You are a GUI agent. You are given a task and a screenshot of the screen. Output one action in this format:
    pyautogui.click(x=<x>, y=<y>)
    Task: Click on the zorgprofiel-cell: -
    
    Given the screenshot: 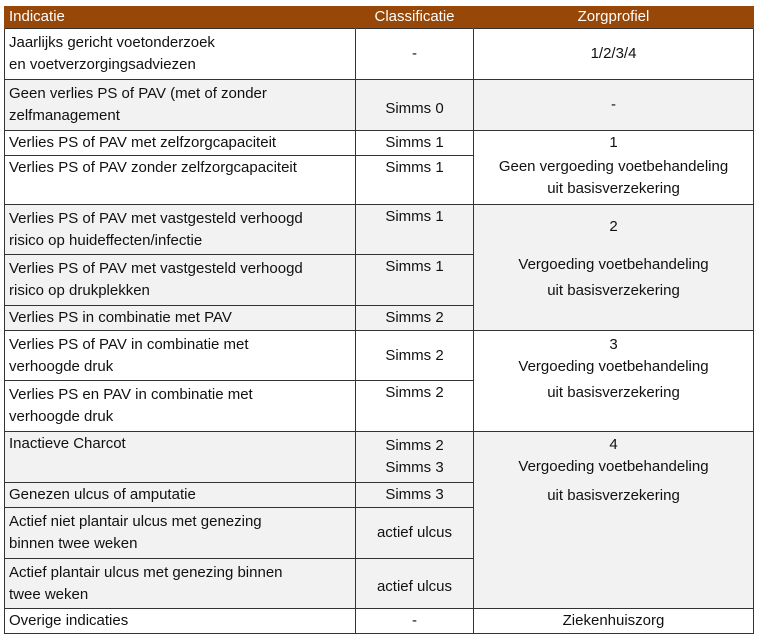 What is the action you would take?
    pyautogui.click(x=613, y=105)
    